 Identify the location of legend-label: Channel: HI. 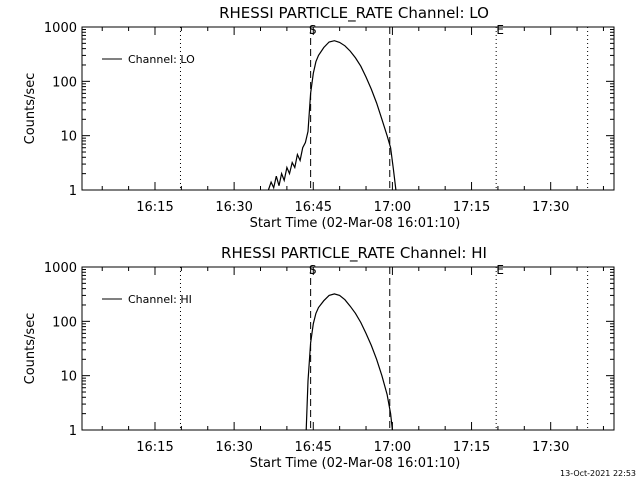
(160, 299).